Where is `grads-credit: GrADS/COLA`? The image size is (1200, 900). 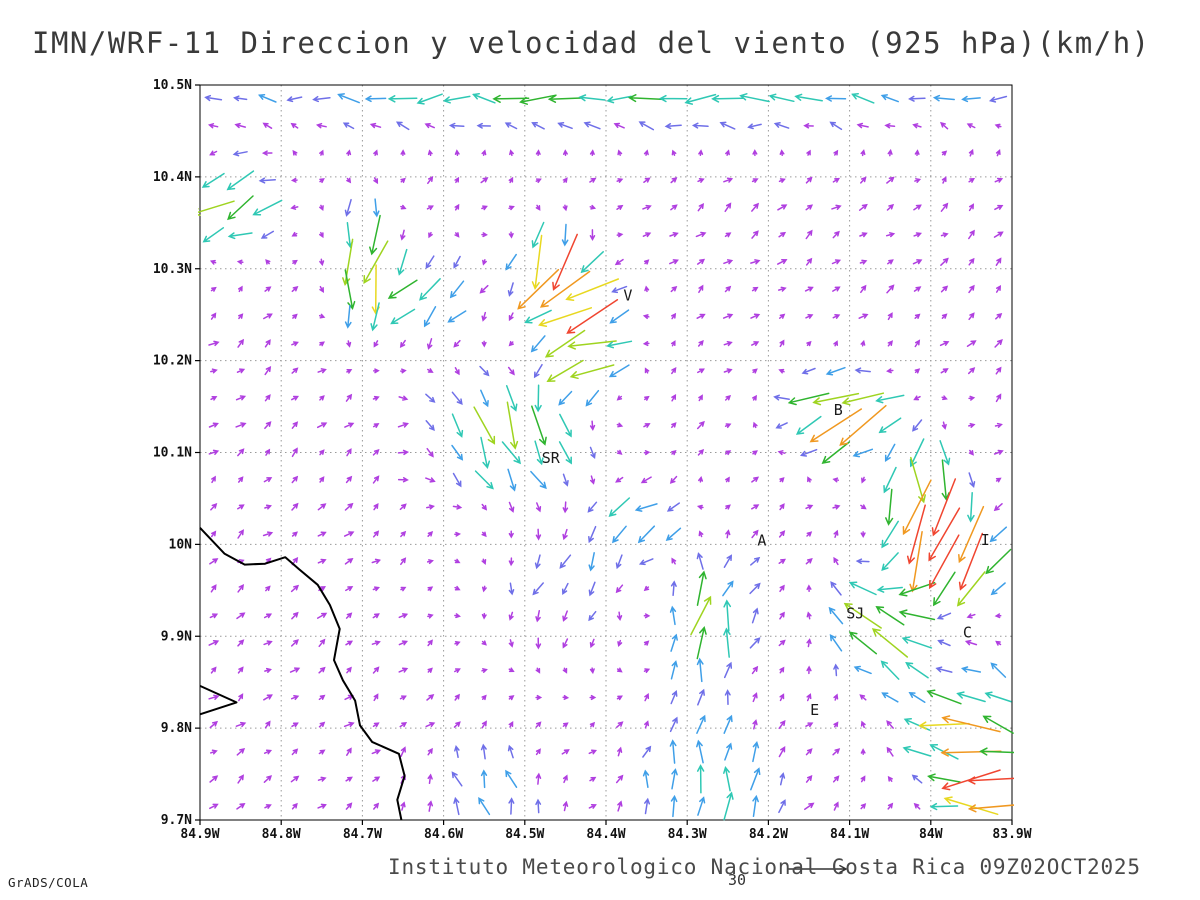 grads-credit: GrADS/COLA is located at coordinates (48, 882).